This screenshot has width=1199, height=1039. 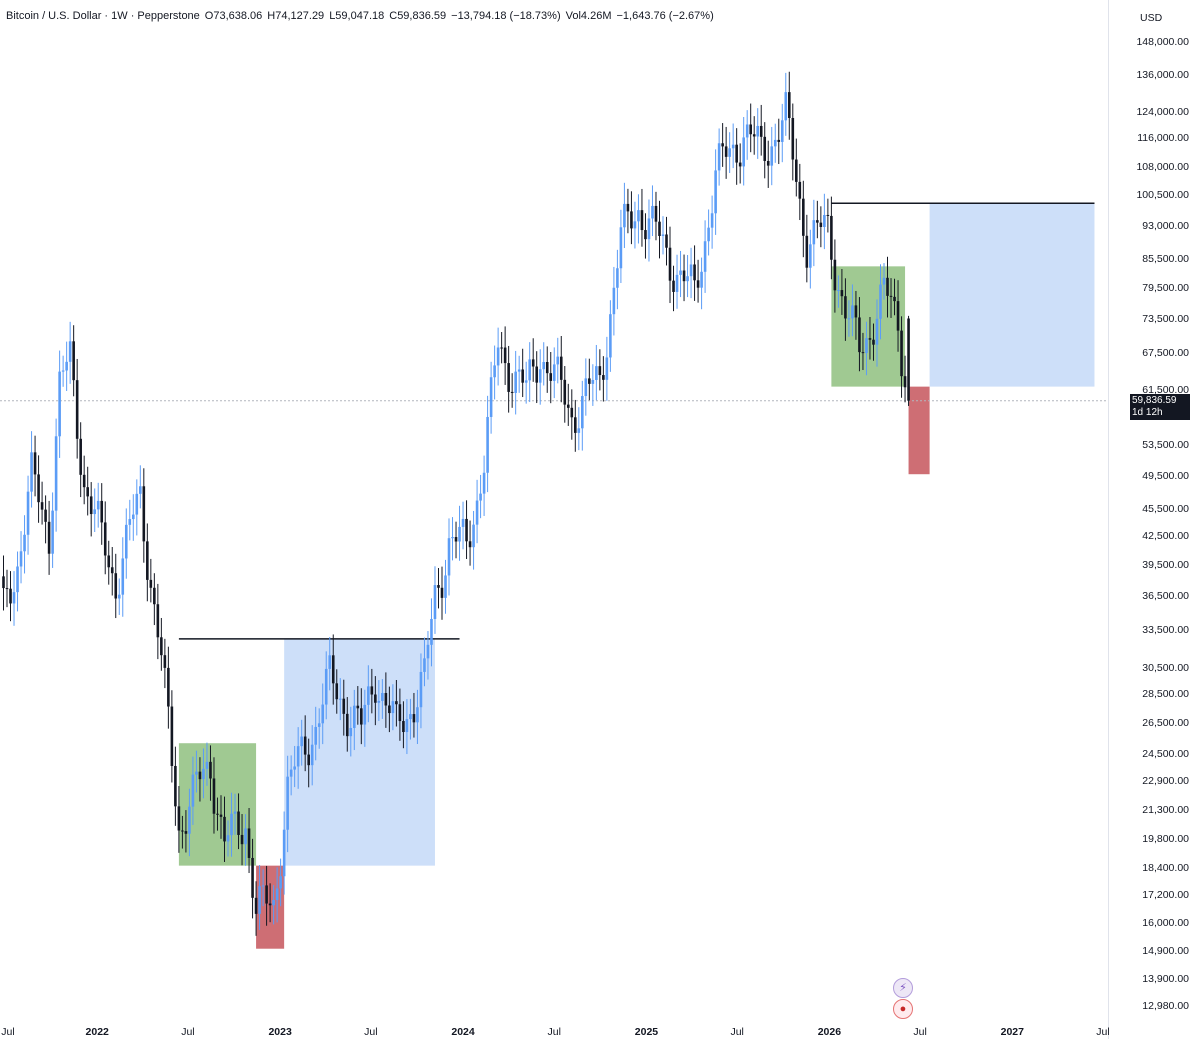 I want to click on price-tick-label: 26,500.00, so click(x=1165, y=723).